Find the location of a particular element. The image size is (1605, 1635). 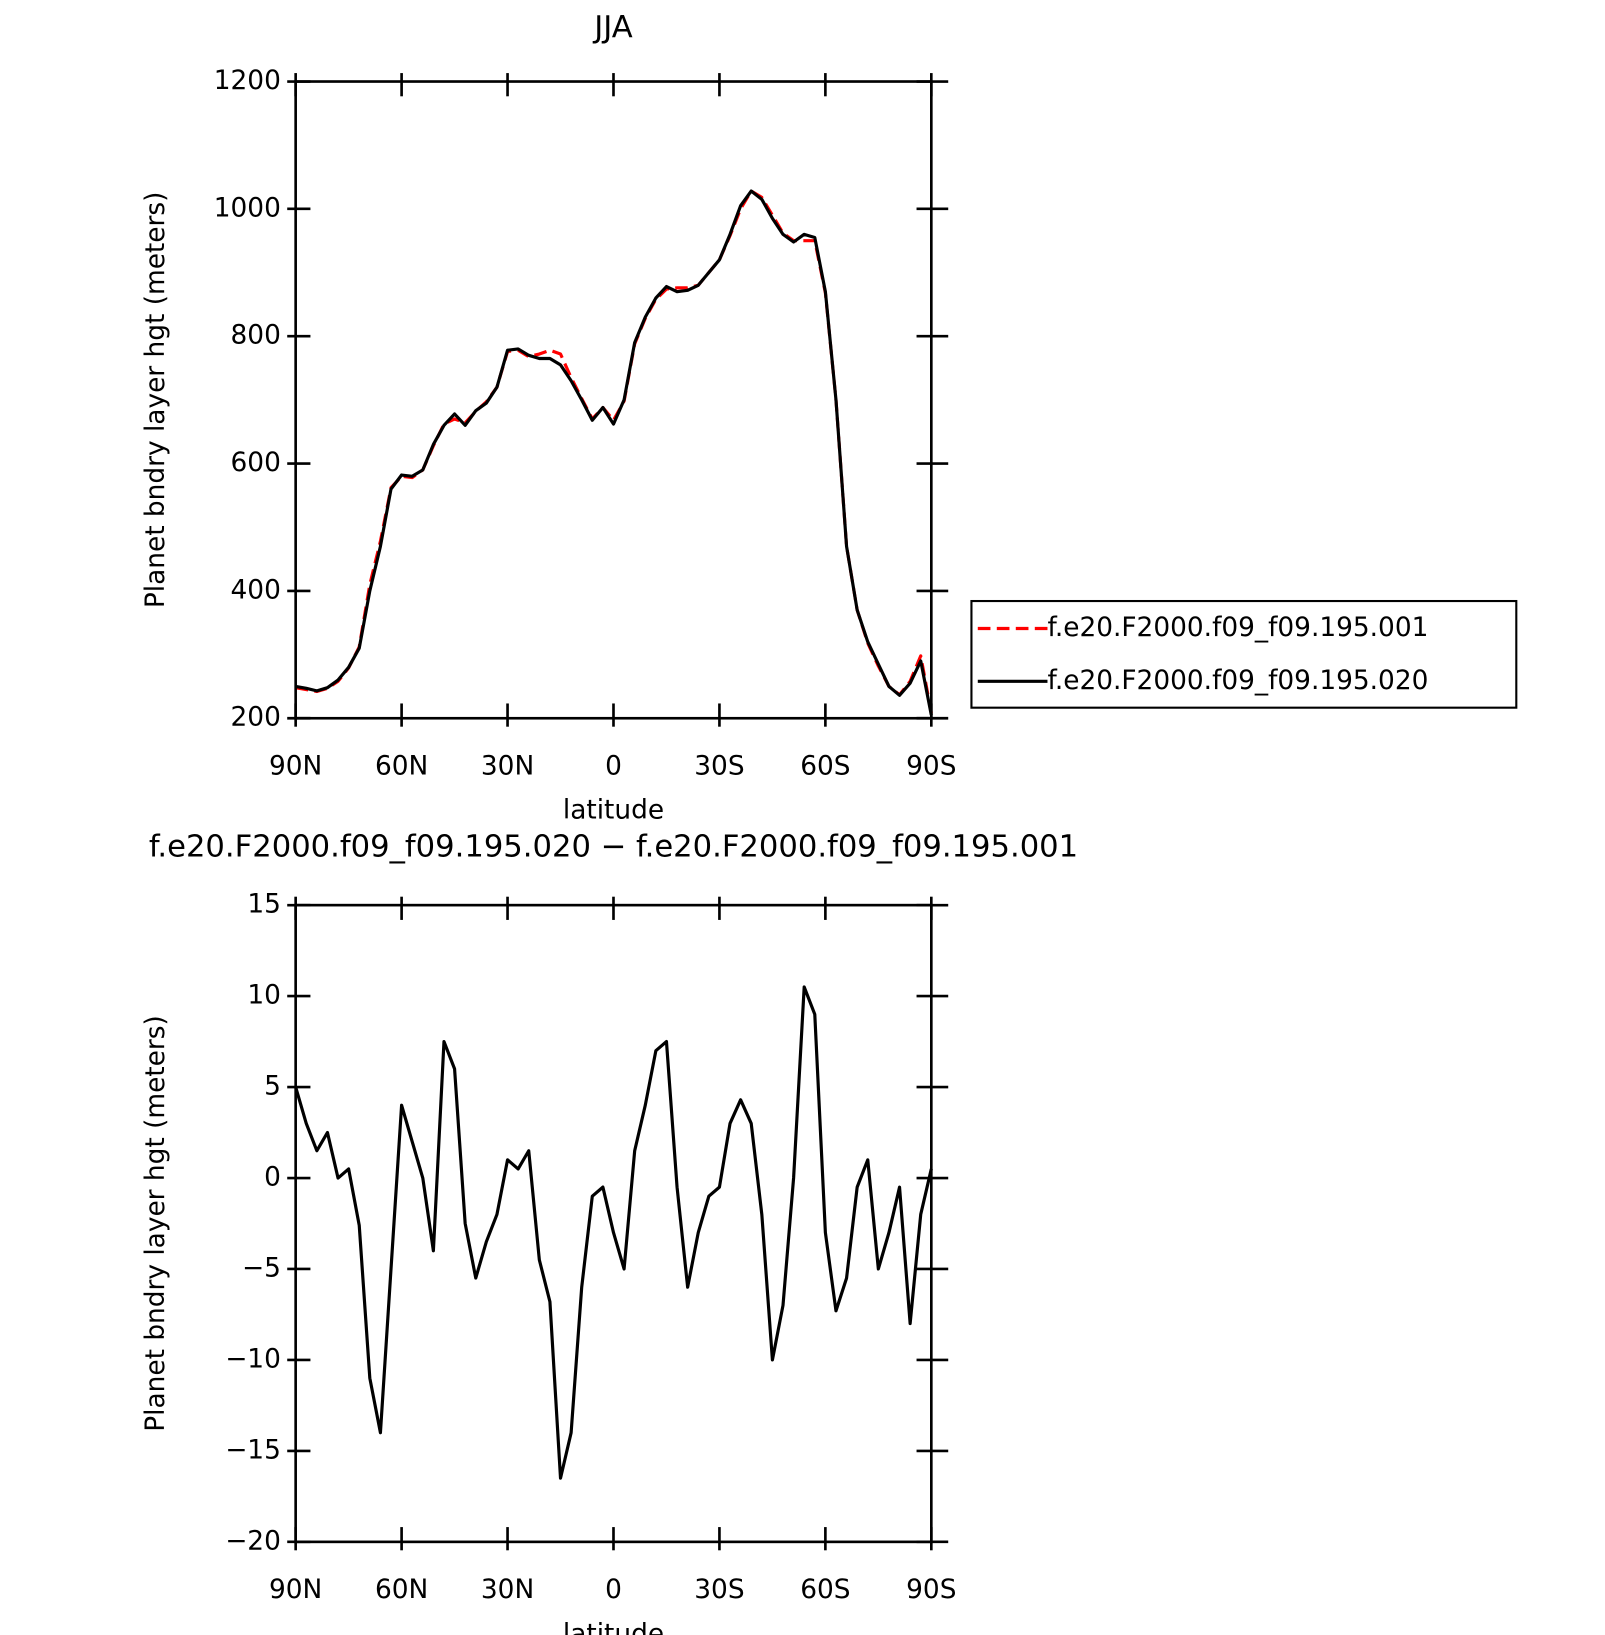

y-tick-label: 0 is located at coordinates (272, 1178).